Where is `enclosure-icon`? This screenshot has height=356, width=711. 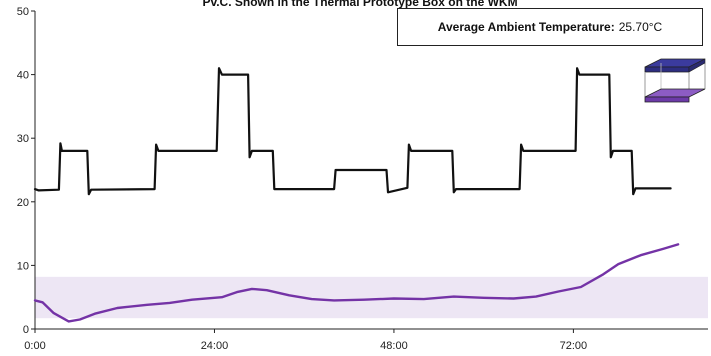 enclosure-icon is located at coordinates (675, 80).